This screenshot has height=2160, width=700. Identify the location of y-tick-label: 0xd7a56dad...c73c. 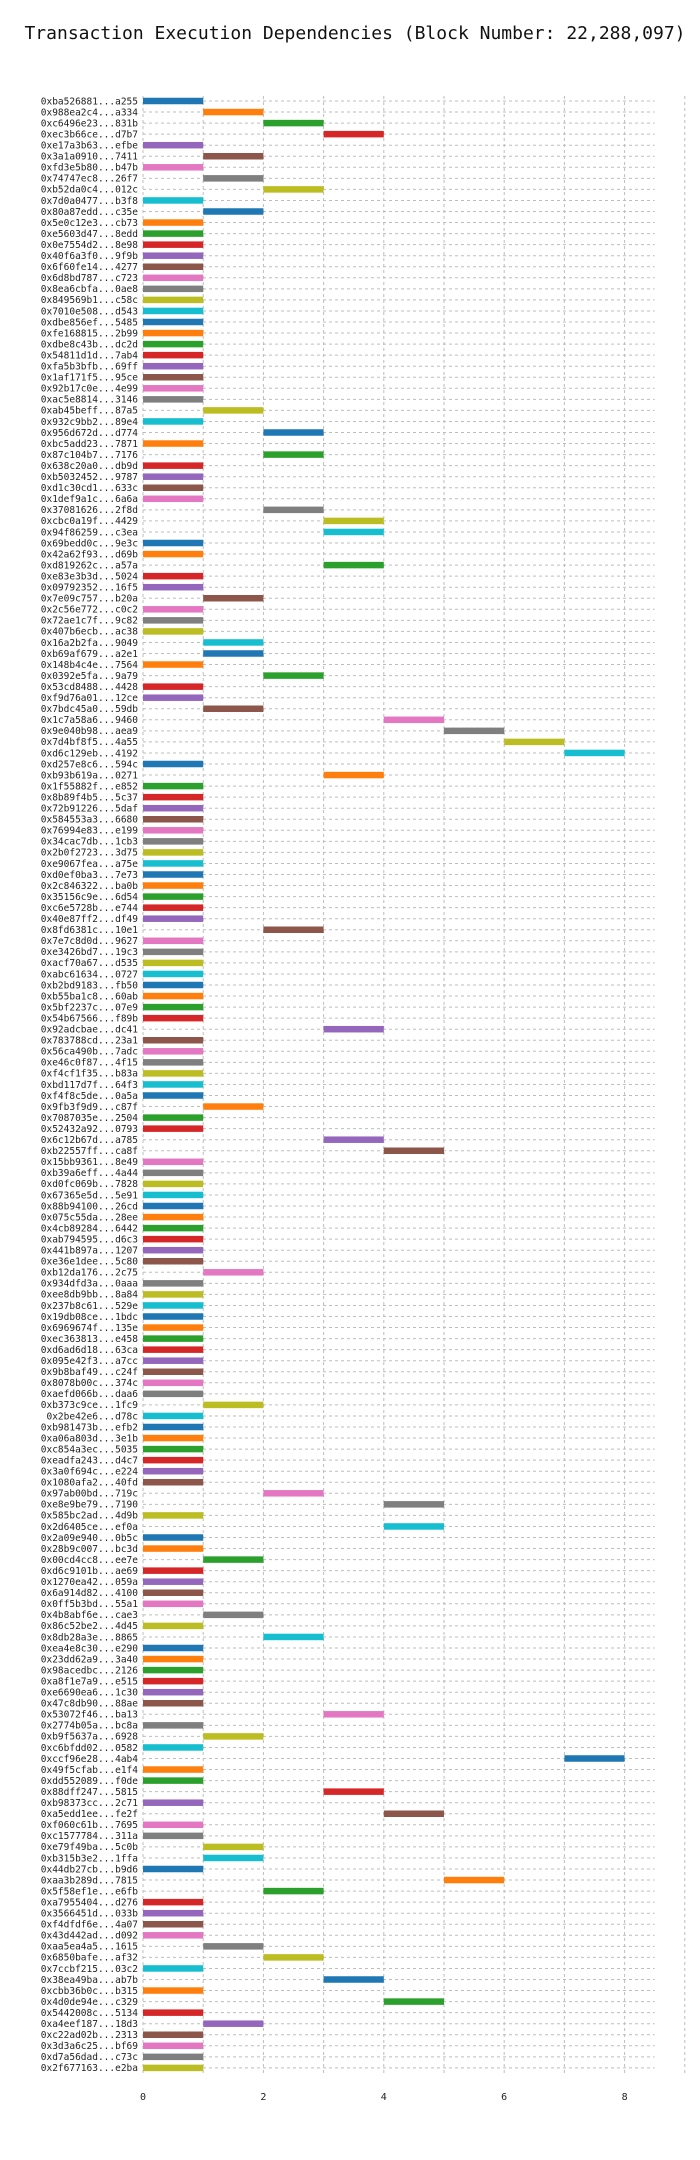
(89, 2057).